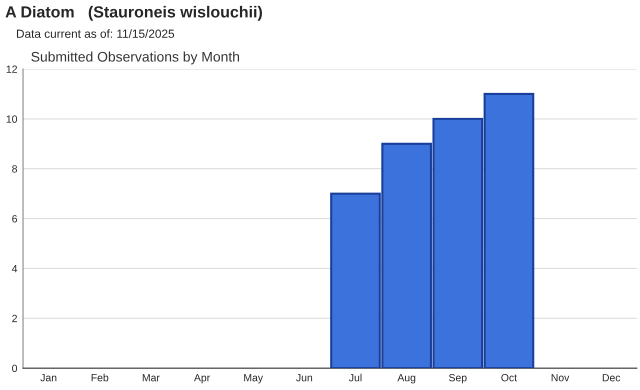 The height and width of the screenshot is (390, 640). What do you see at coordinates (134, 13) in the screenshot?
I see `chart-title: A Diatom (Stauroneis wislouchii)` at bounding box center [134, 13].